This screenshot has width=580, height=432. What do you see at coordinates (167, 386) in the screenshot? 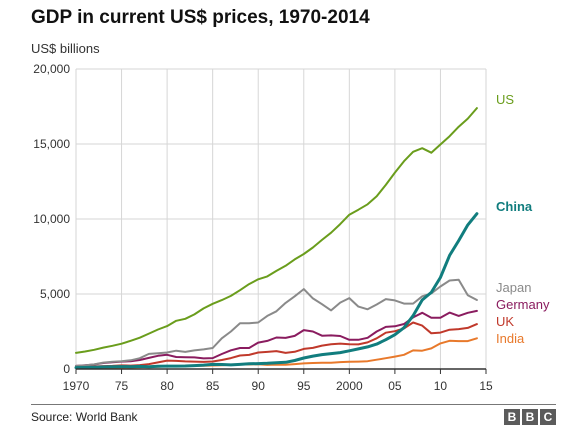
I see `x-tick-label-2: 80` at bounding box center [167, 386].